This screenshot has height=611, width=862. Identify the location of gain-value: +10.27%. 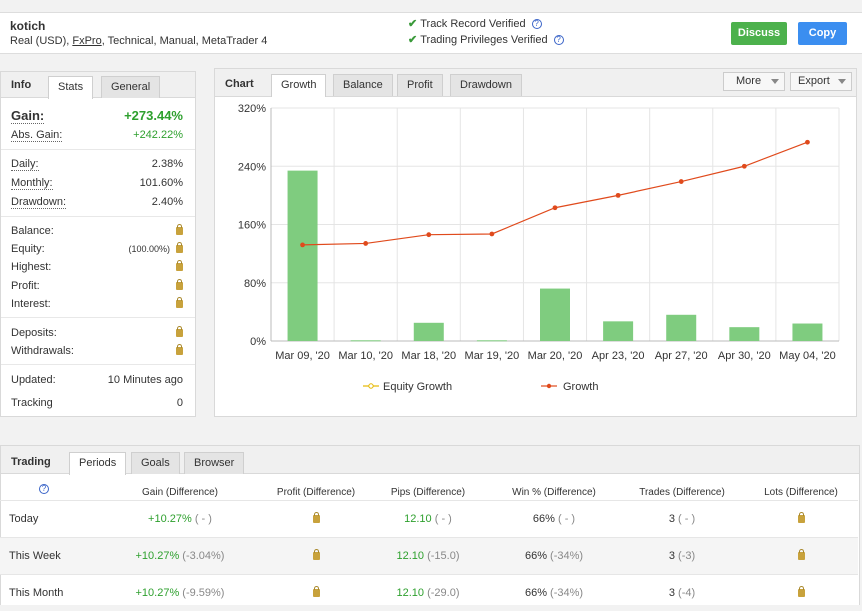
(170, 519).